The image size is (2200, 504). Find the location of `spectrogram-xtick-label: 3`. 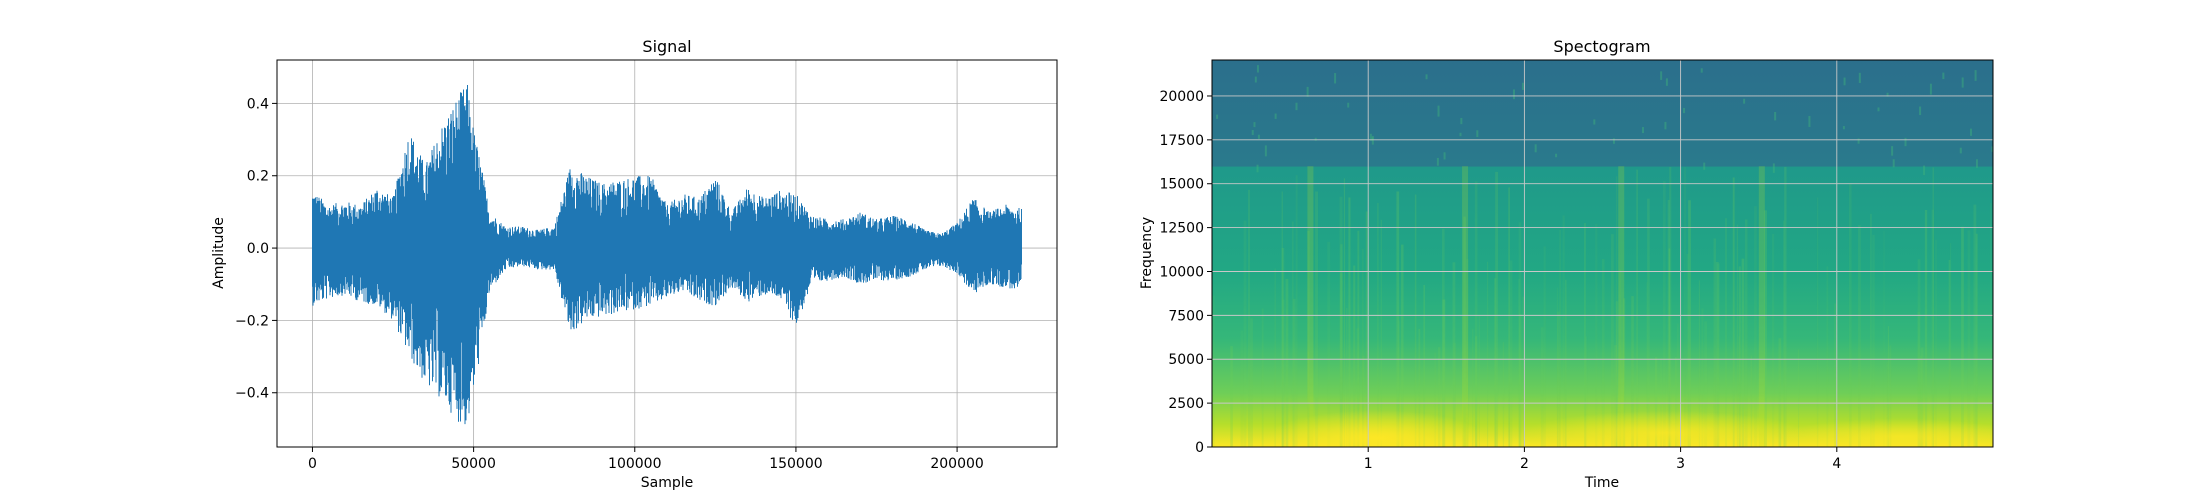

spectrogram-xtick-label: 3 is located at coordinates (1680, 464).